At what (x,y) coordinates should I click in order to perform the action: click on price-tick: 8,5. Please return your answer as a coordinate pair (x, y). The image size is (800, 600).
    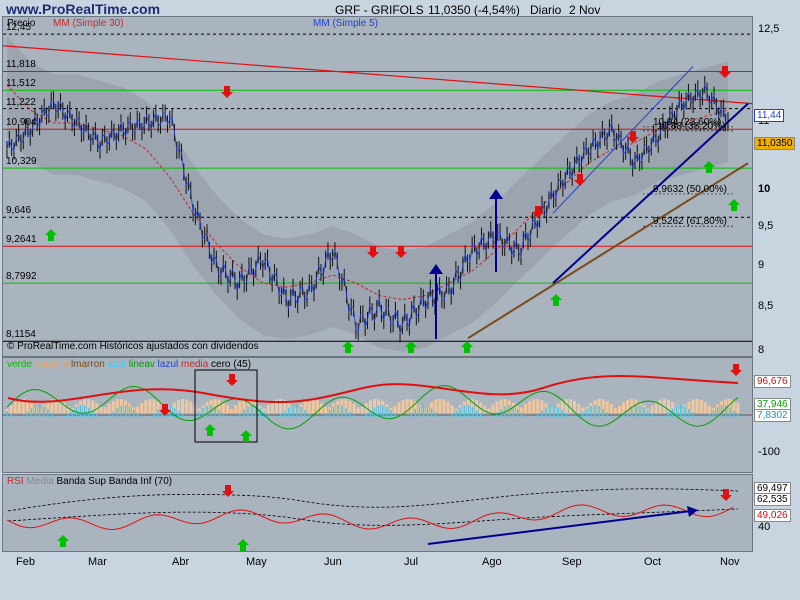
    Looking at the image, I should click on (766, 305).